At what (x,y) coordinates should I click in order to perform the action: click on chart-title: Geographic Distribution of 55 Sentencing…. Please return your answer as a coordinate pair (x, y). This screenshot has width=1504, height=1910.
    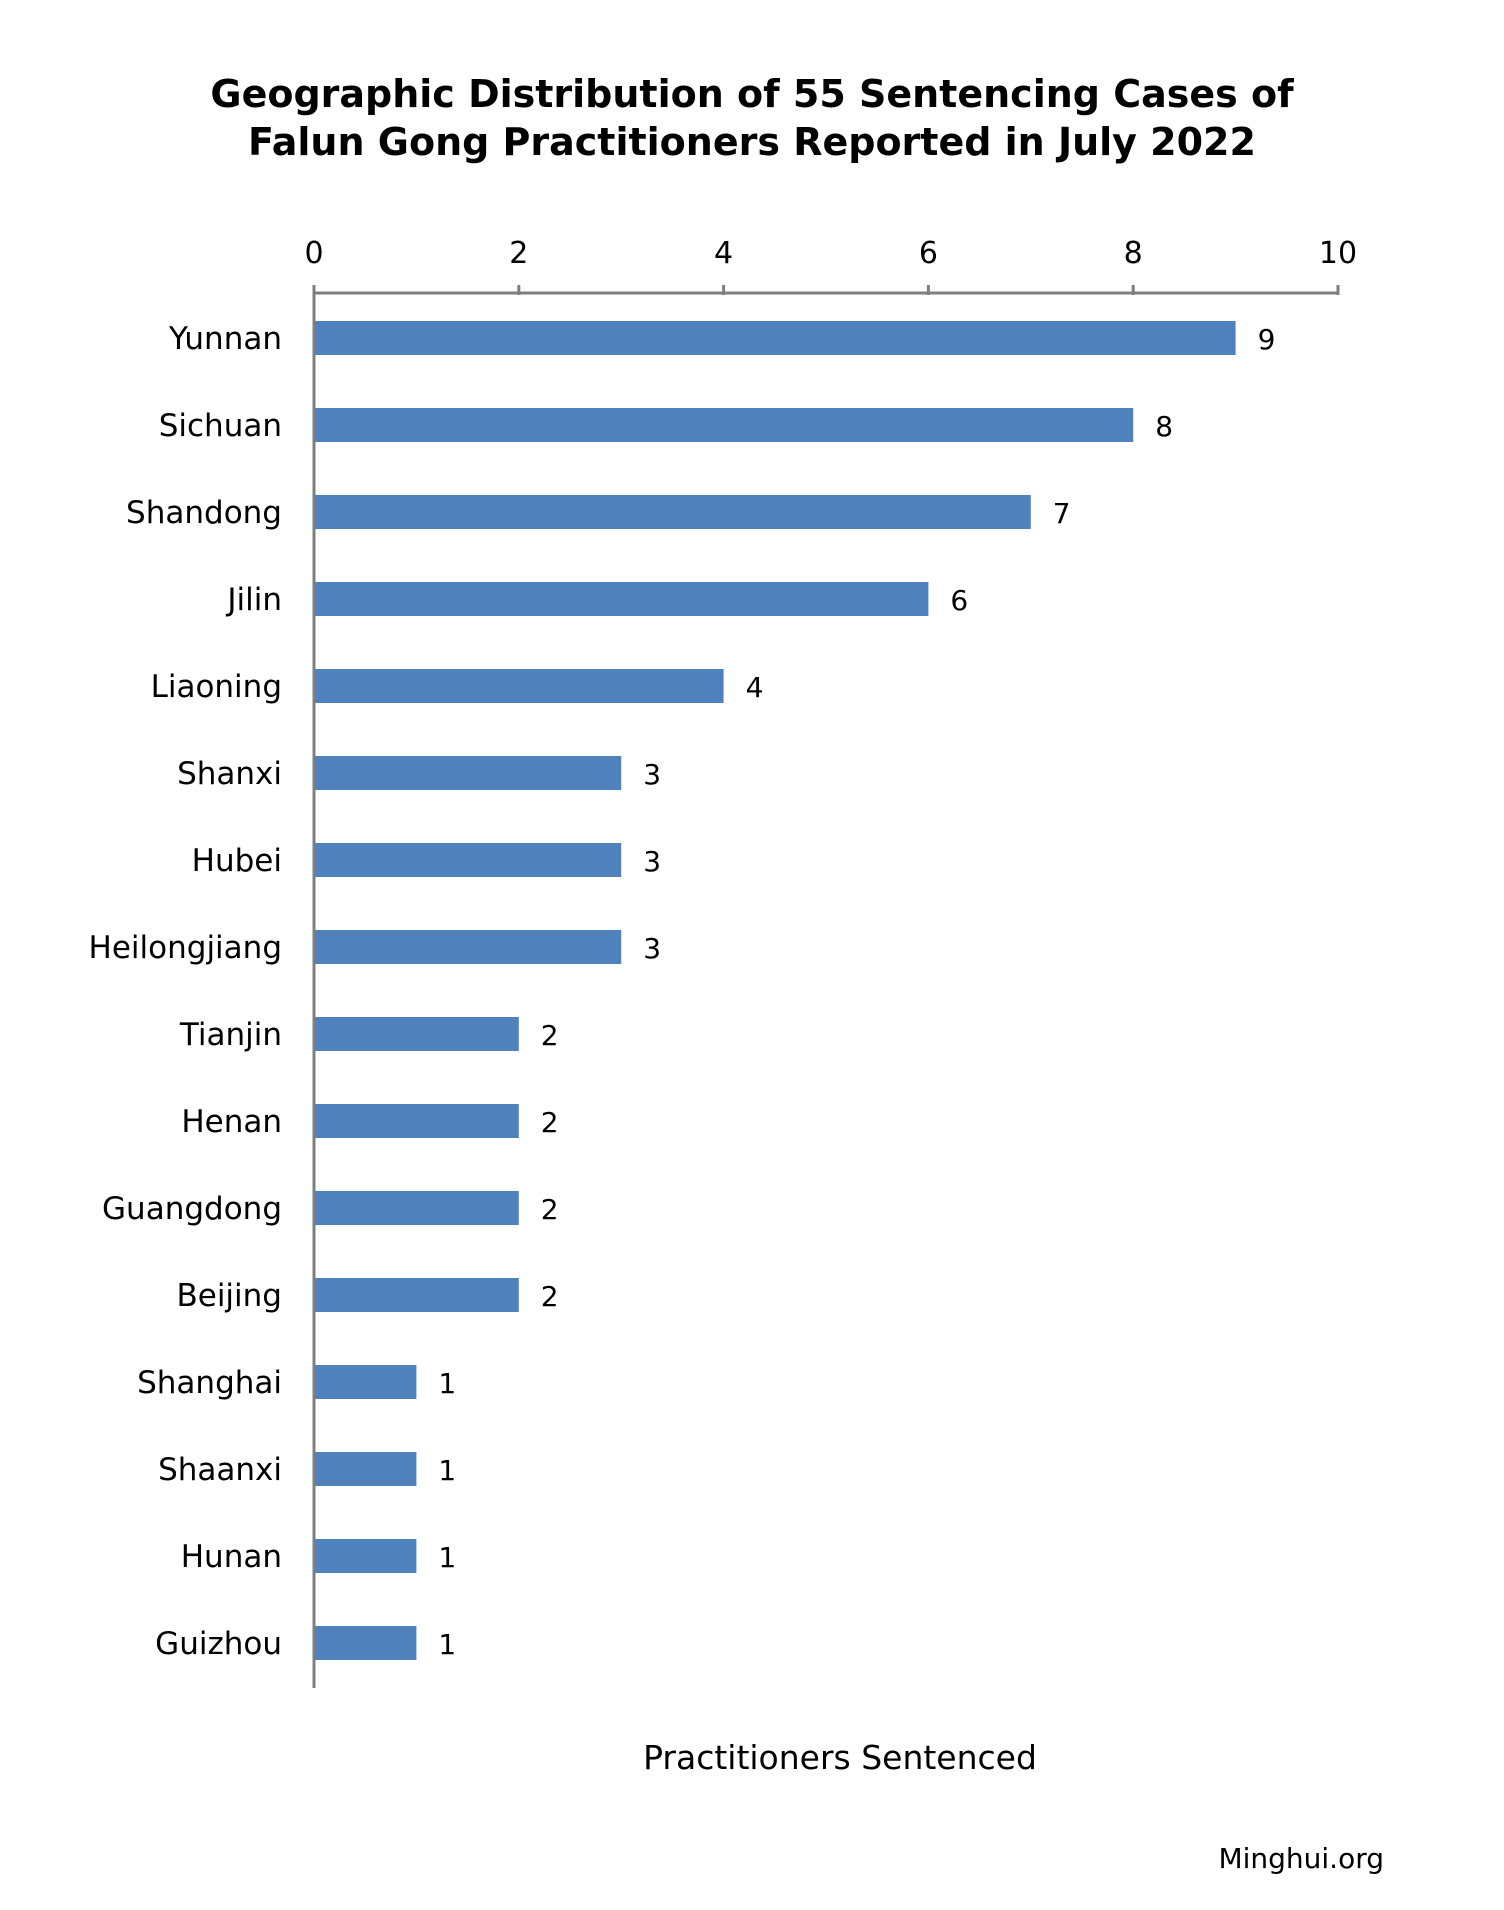
    Looking at the image, I should click on (752, 118).